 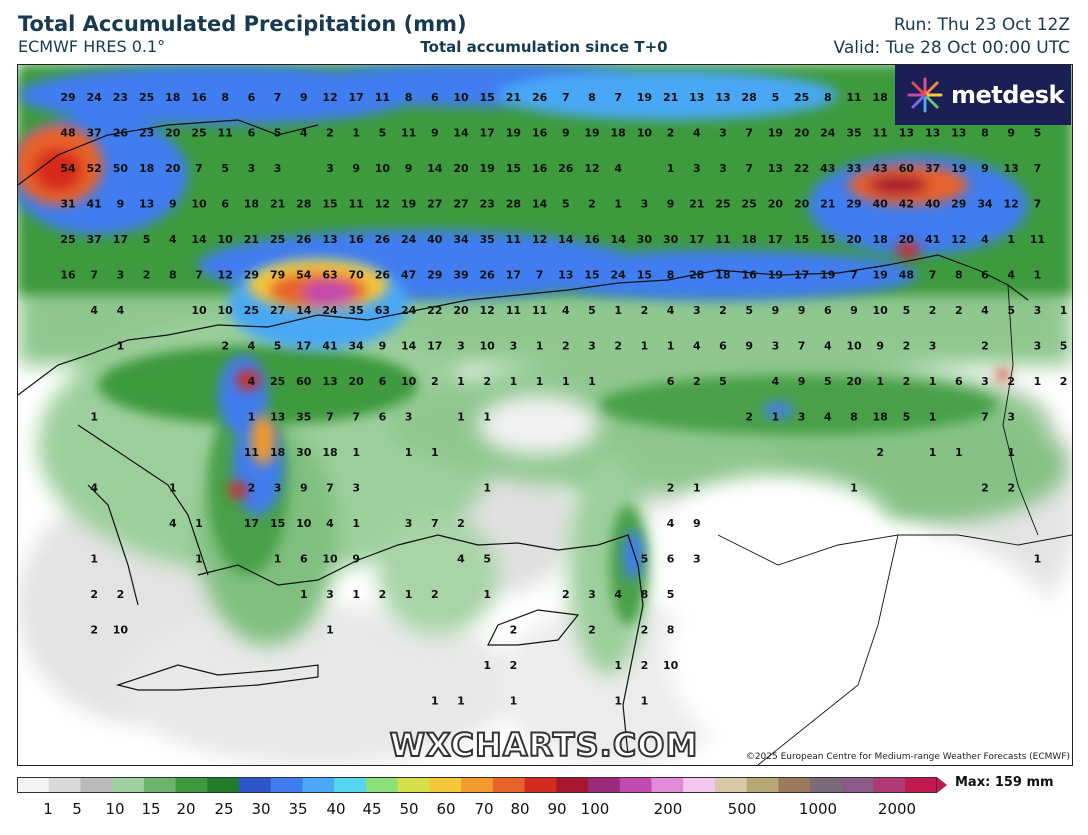 I want to click on precip-value-label: 50, so click(x=121, y=168).